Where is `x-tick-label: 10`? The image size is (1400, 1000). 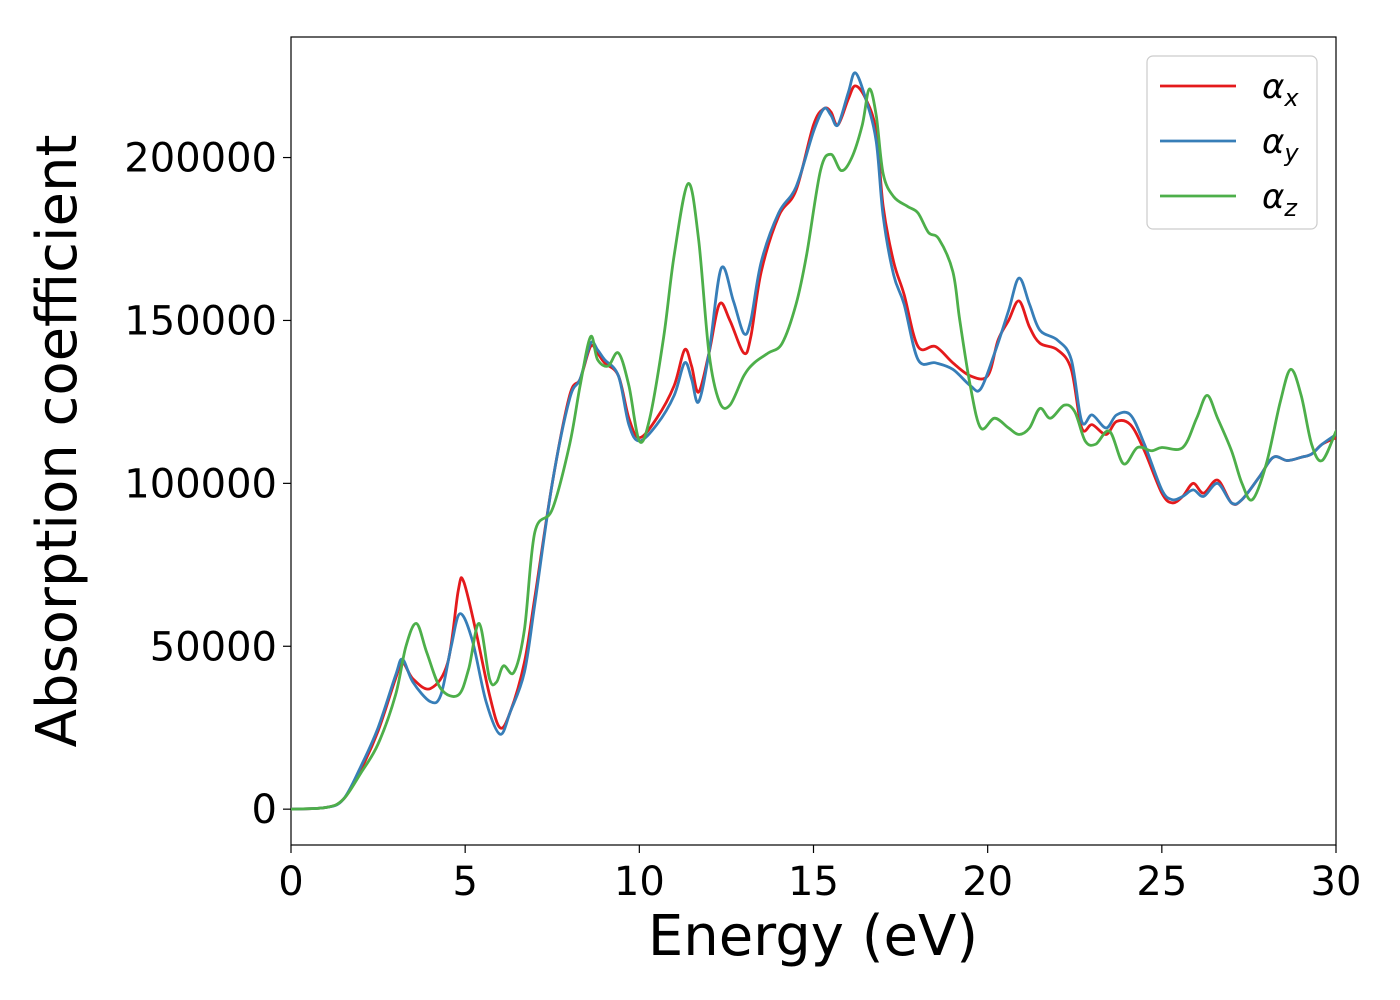
x-tick-label: 10 is located at coordinates (639, 882).